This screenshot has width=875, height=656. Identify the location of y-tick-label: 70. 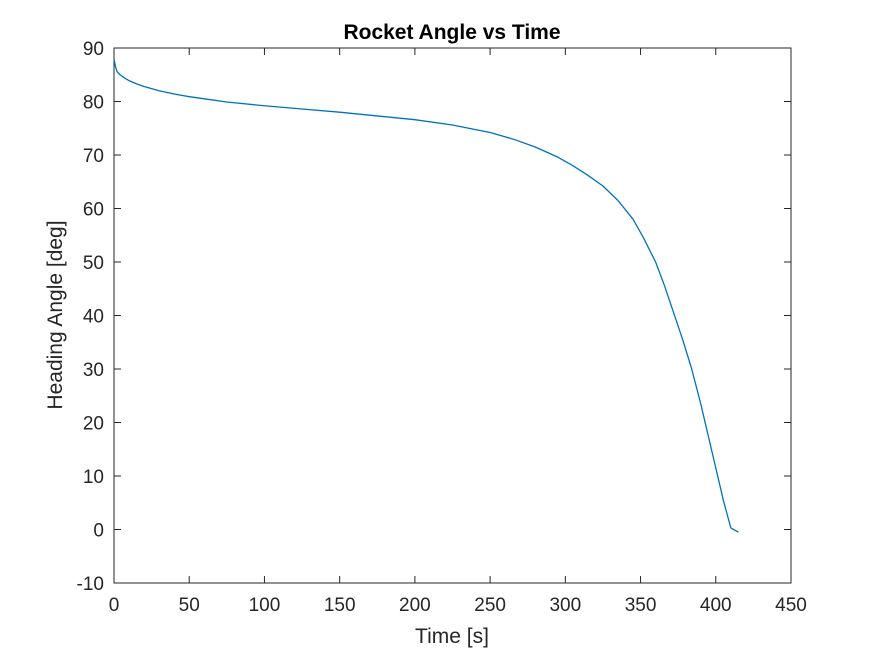
(93, 156).